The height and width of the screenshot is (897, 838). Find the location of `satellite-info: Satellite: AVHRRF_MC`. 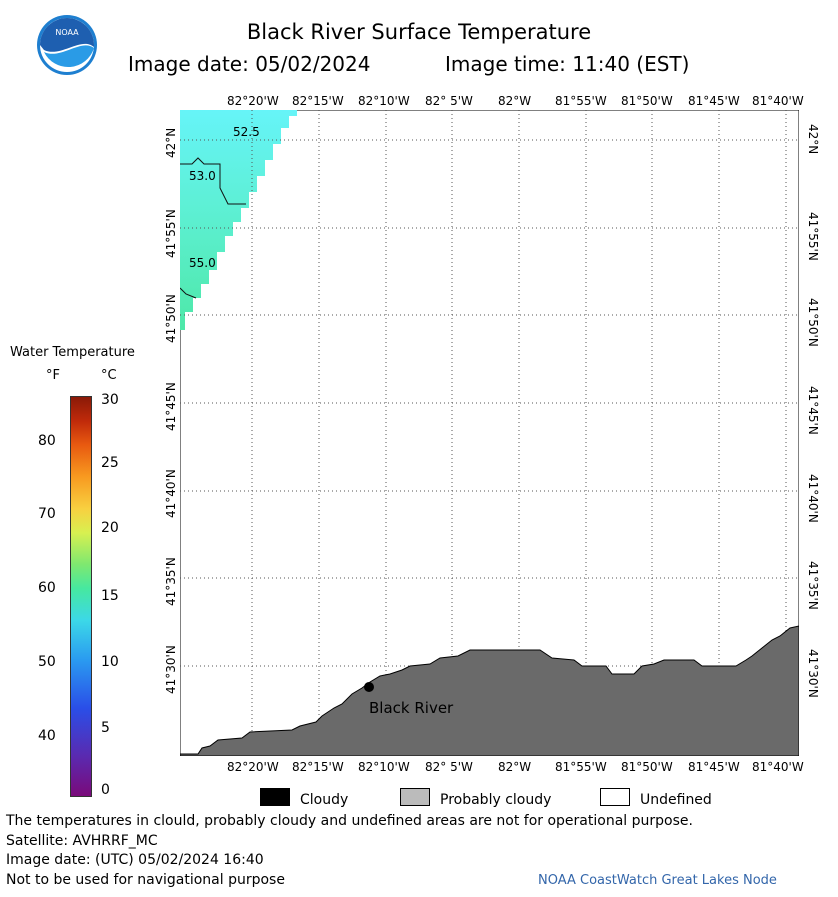

satellite-info: Satellite: AVHRRF_MC is located at coordinates (82, 841).